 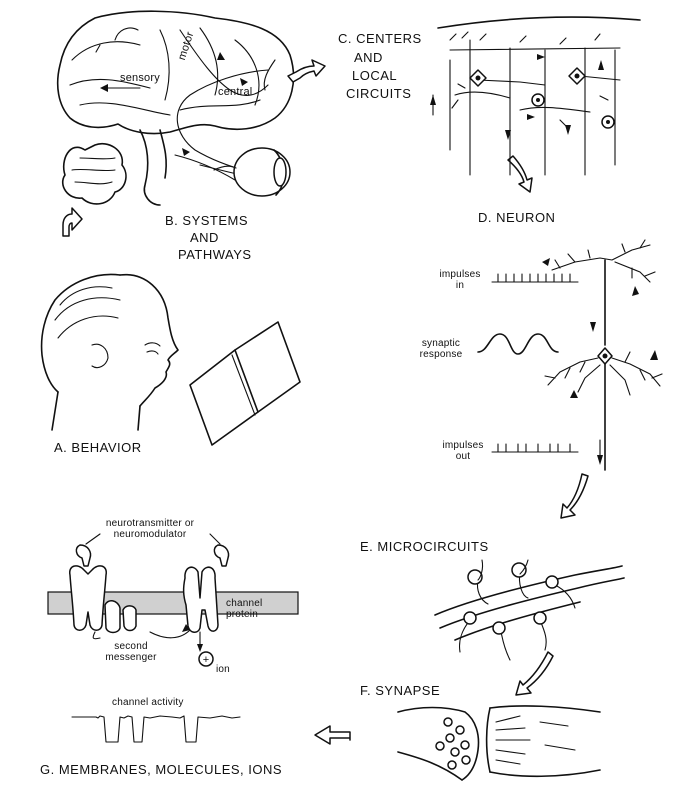 I want to click on label-second-messenger: second messenger, so click(x=131, y=652).